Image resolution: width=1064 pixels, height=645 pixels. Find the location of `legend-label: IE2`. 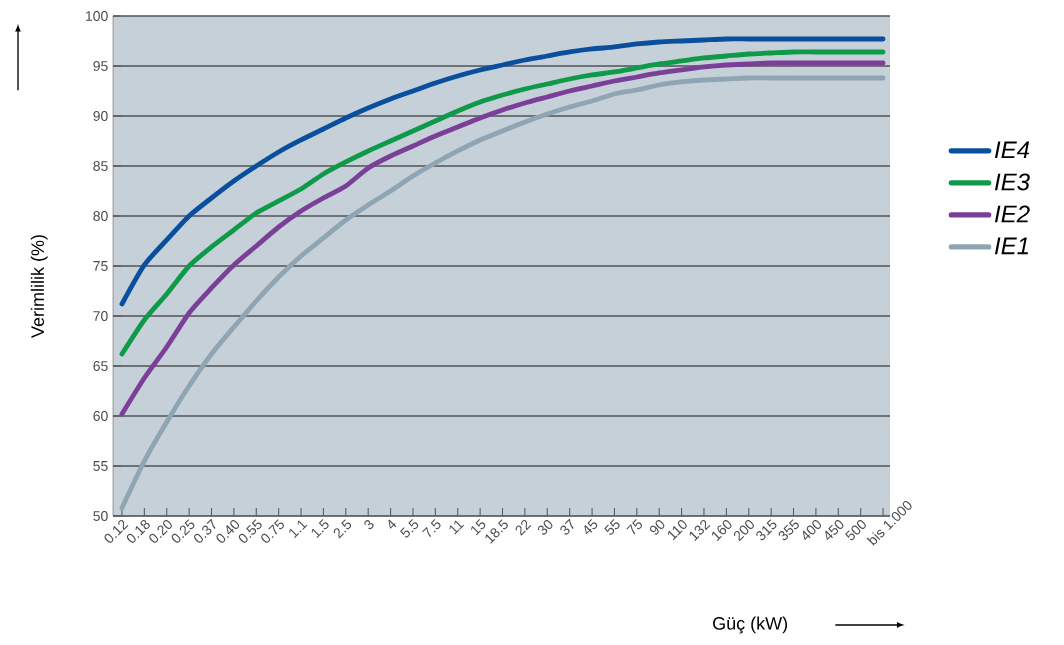

legend-label: IE2 is located at coordinates (1012, 214).